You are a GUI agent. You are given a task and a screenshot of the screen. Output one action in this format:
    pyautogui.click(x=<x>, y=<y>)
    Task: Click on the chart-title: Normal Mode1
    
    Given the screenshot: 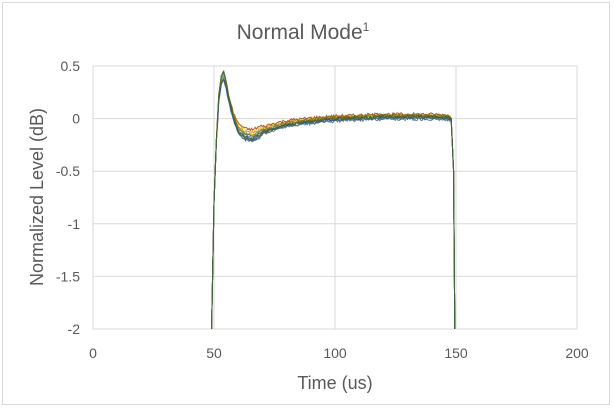 What is the action you would take?
    pyautogui.click(x=303, y=32)
    